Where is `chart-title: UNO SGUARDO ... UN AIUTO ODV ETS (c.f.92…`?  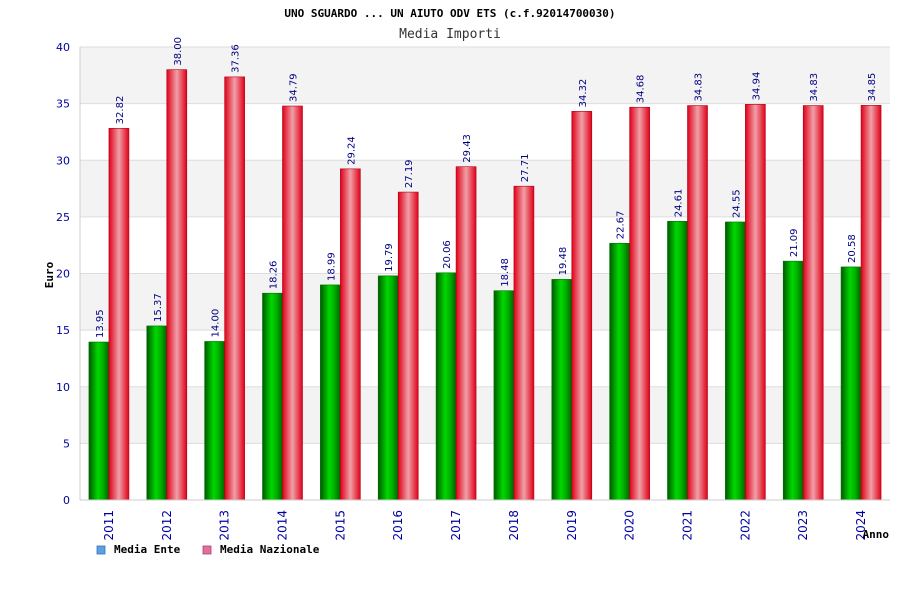
chart-title: UNO SGUARDO ... UN AIUTO ODV ETS (c.f.92… is located at coordinates (449, 13).